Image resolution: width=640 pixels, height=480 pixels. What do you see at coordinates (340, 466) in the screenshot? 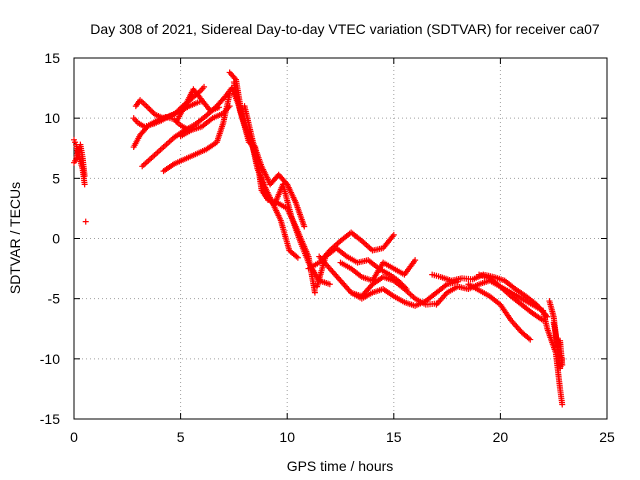
I see `x-axis-label: GPS time / hours` at bounding box center [340, 466].